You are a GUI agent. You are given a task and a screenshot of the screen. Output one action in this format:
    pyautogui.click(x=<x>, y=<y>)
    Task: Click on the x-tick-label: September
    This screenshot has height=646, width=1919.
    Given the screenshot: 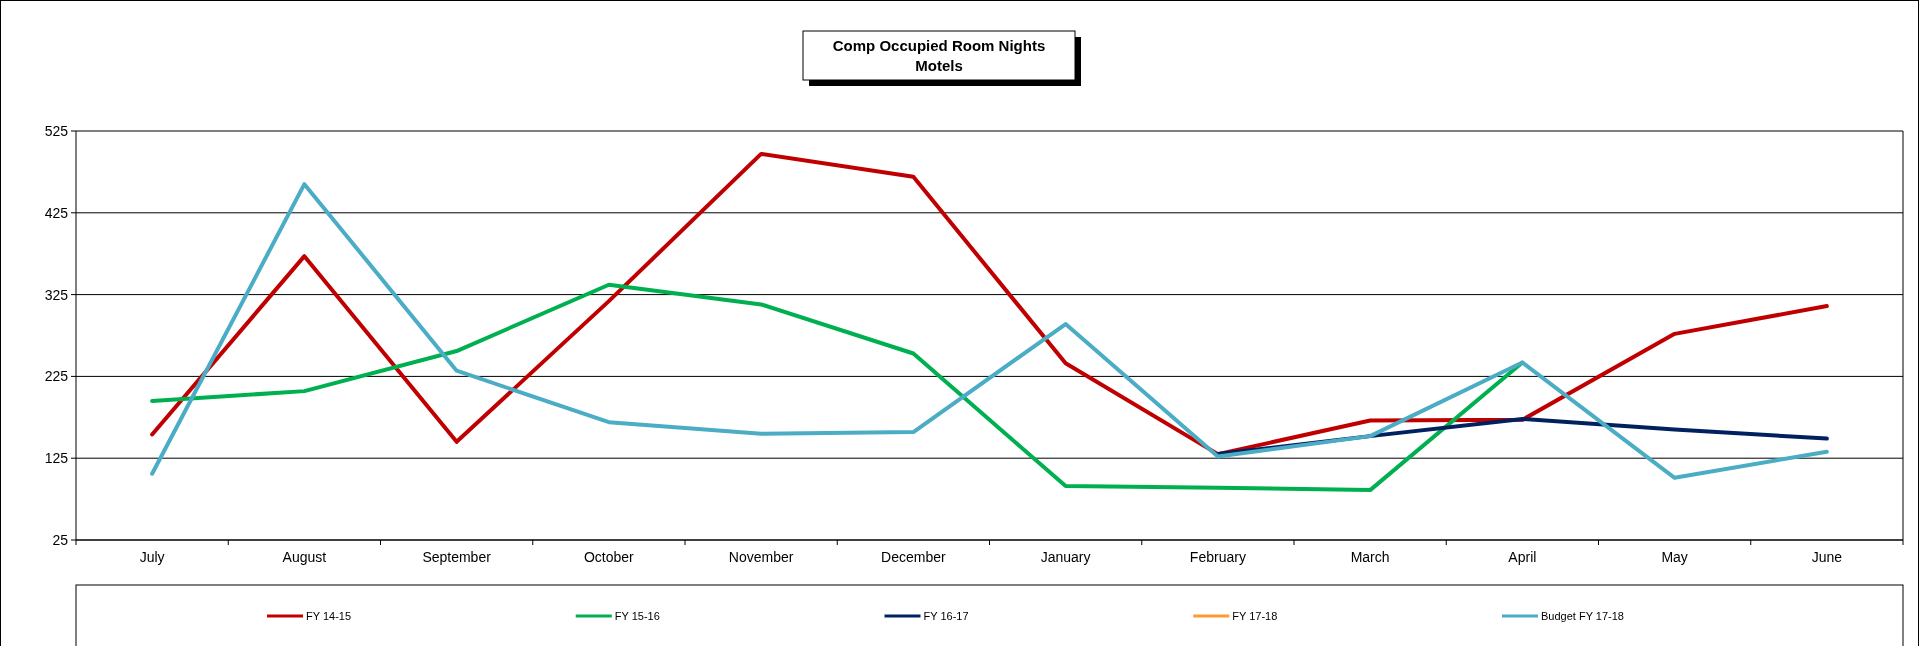 What is the action you would take?
    pyautogui.click(x=457, y=557)
    